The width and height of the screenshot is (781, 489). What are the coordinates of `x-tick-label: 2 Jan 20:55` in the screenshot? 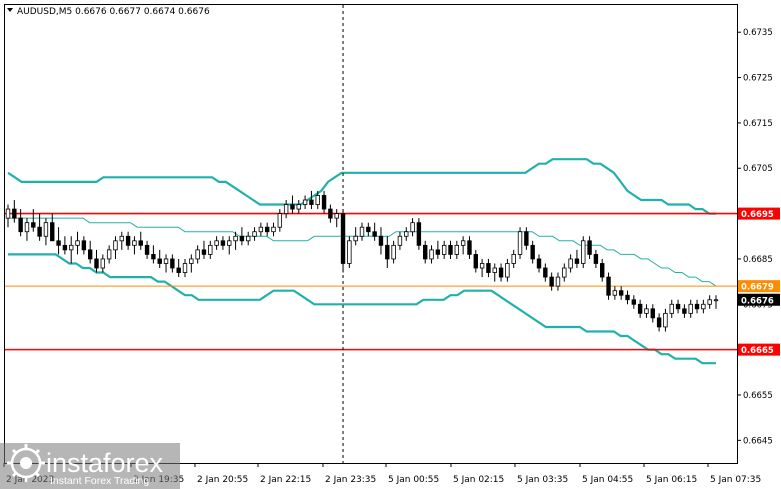 It's located at (222, 480).